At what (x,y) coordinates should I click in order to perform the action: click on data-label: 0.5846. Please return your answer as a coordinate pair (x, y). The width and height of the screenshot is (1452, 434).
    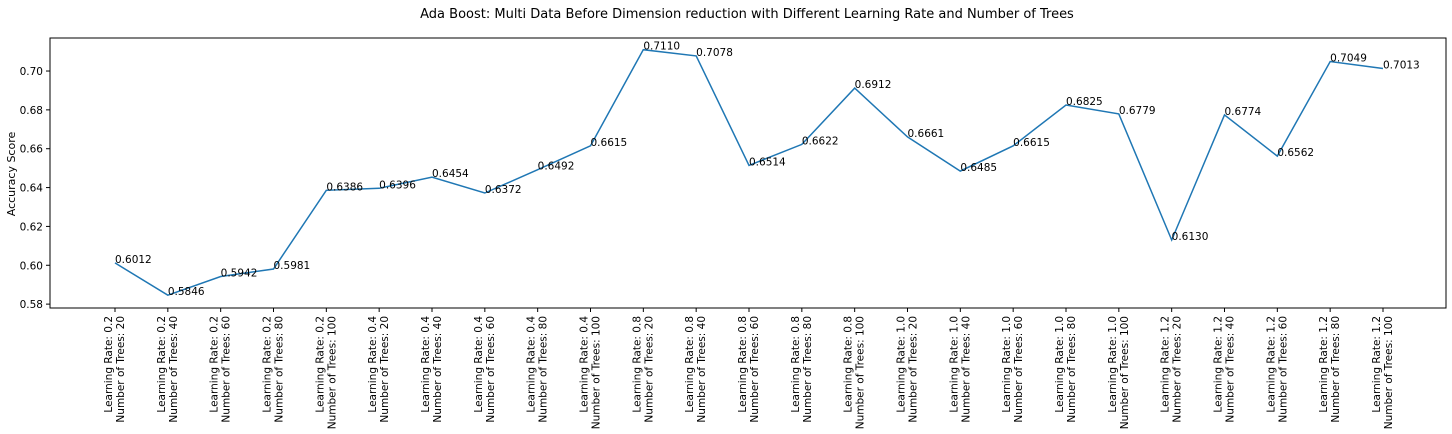
    Looking at the image, I should click on (186, 292).